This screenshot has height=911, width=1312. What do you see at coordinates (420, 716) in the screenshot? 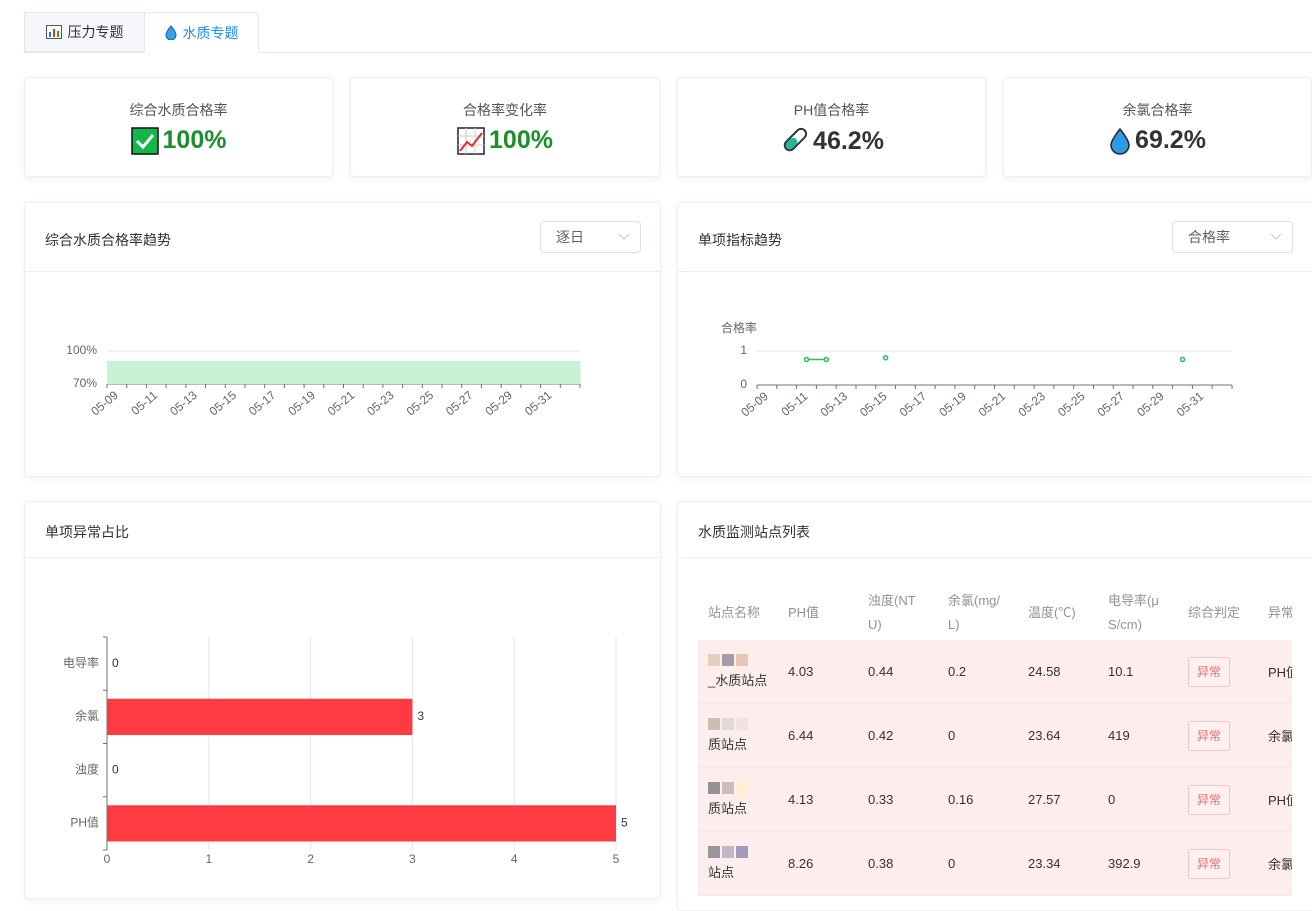
I see `value-label: 3` at bounding box center [420, 716].